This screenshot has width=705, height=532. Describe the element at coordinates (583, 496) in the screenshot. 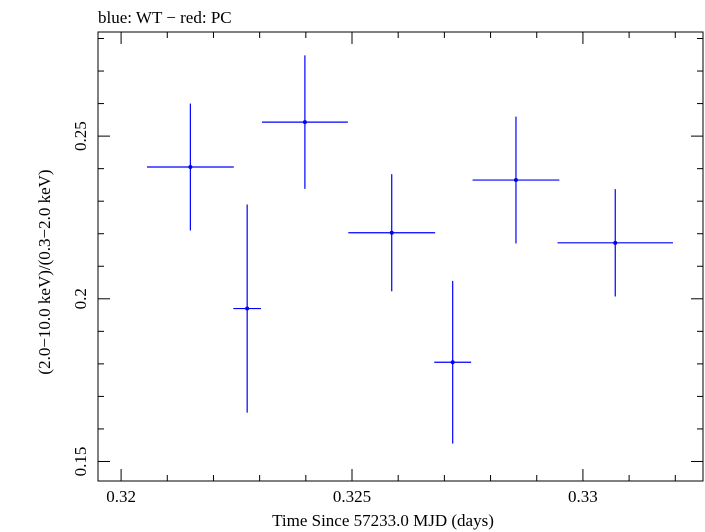

I see `x-tick-label: 0.33` at that location.